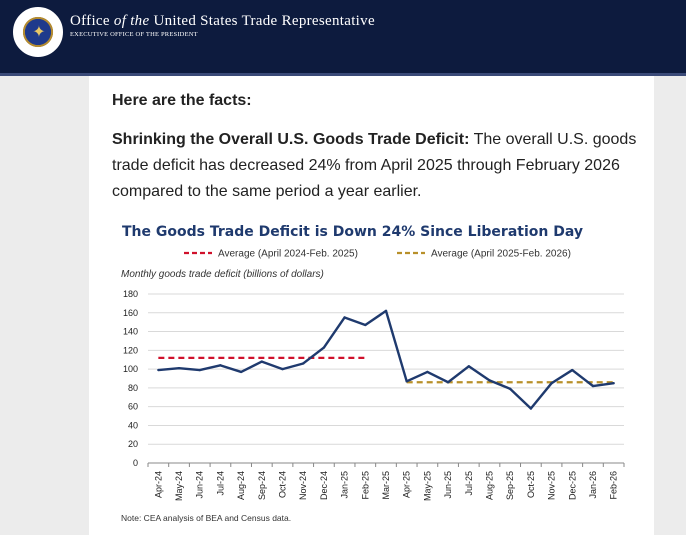  Describe the element at coordinates (510, 485) in the screenshot. I see `x-tick-label: Sep-25` at that location.